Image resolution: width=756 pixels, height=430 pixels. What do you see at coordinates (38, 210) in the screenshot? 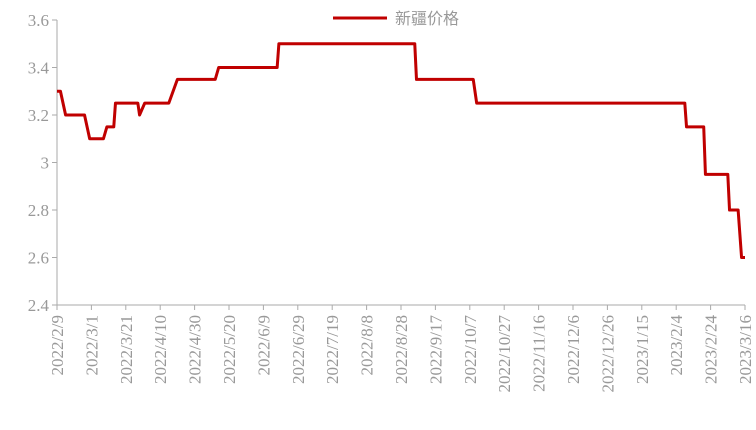
I see `y-tick-label: 2.8` at bounding box center [38, 210].